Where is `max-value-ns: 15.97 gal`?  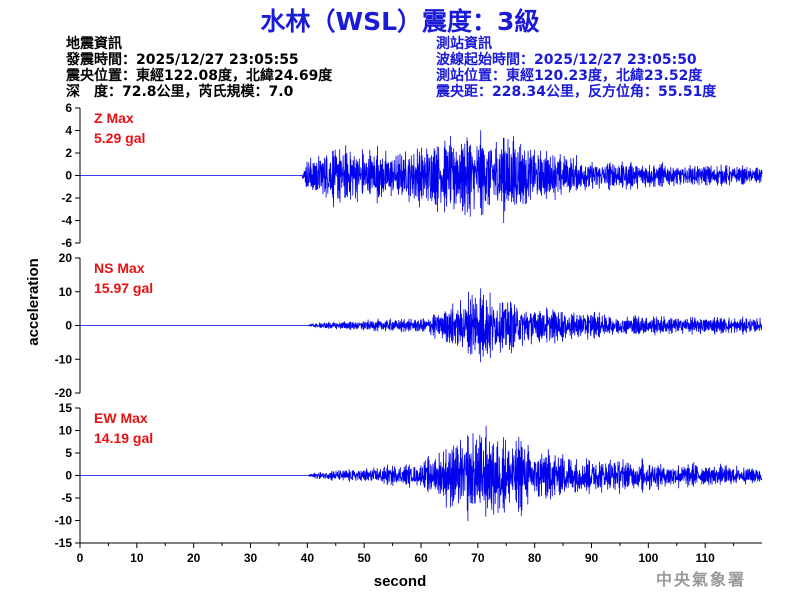
max-value-ns: 15.97 gal is located at coordinates (123, 288).